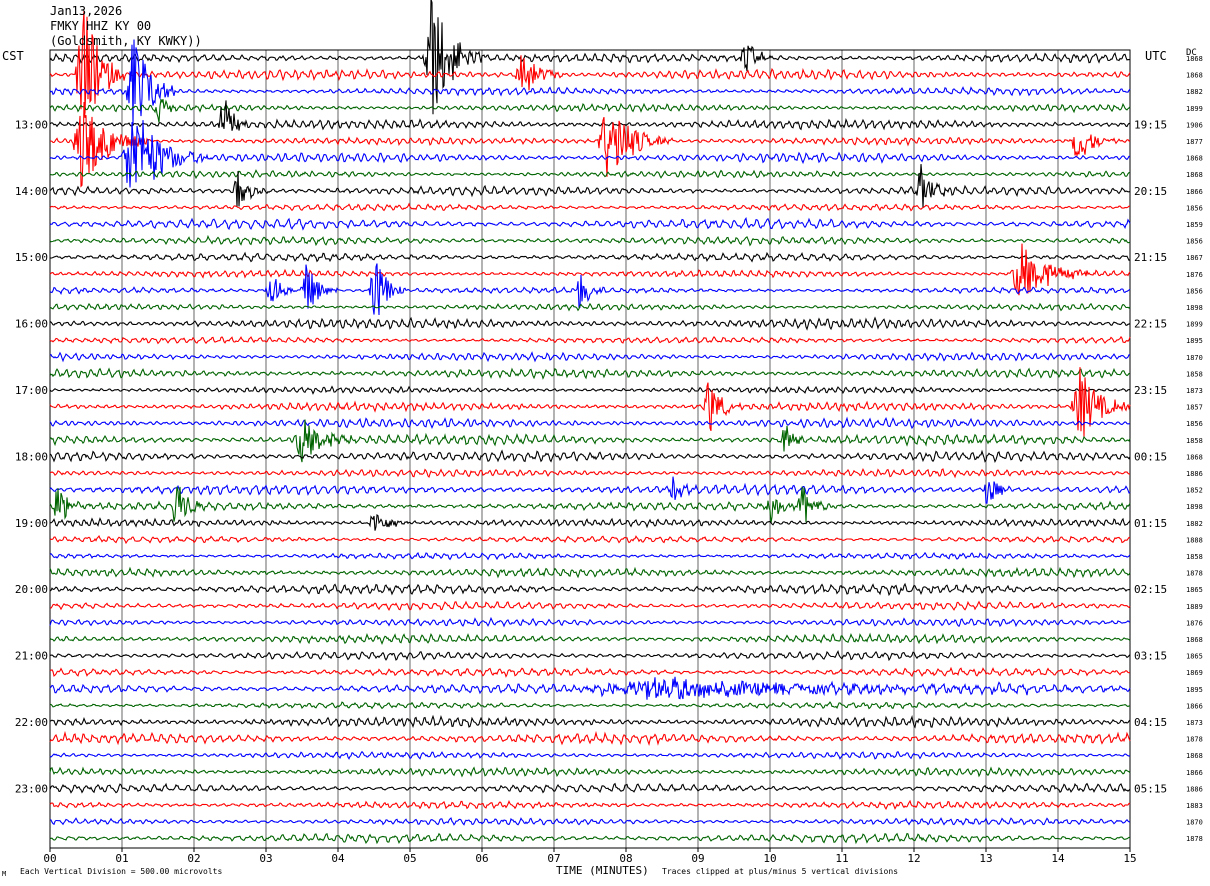 The image size is (1210, 886). What do you see at coordinates (1129, 858) in the screenshot?
I see `x-tick-label: 15` at bounding box center [1129, 858].